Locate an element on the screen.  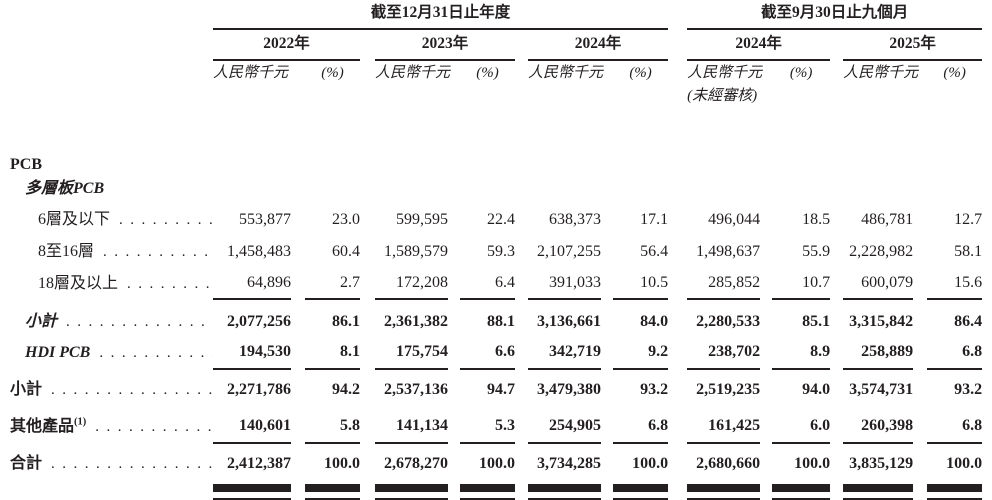
table-row: 多層板PCB is located at coordinates (496, 189).